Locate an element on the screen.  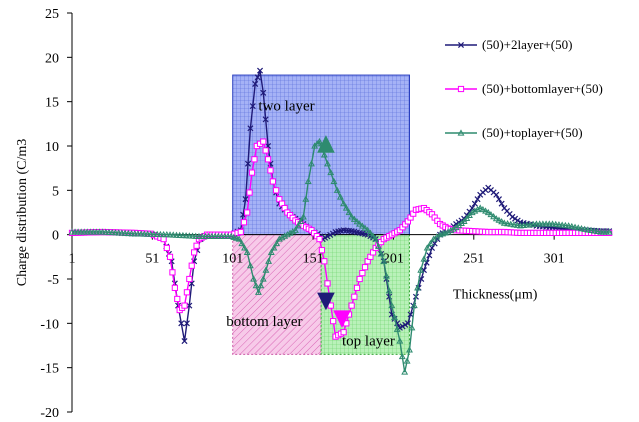
region-two-layer is located at coordinates (321, 155).